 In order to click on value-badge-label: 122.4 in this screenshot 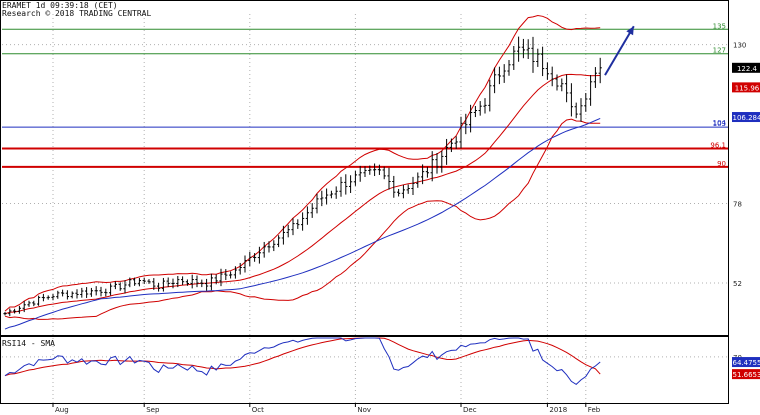, I will do `click(747, 69)`.